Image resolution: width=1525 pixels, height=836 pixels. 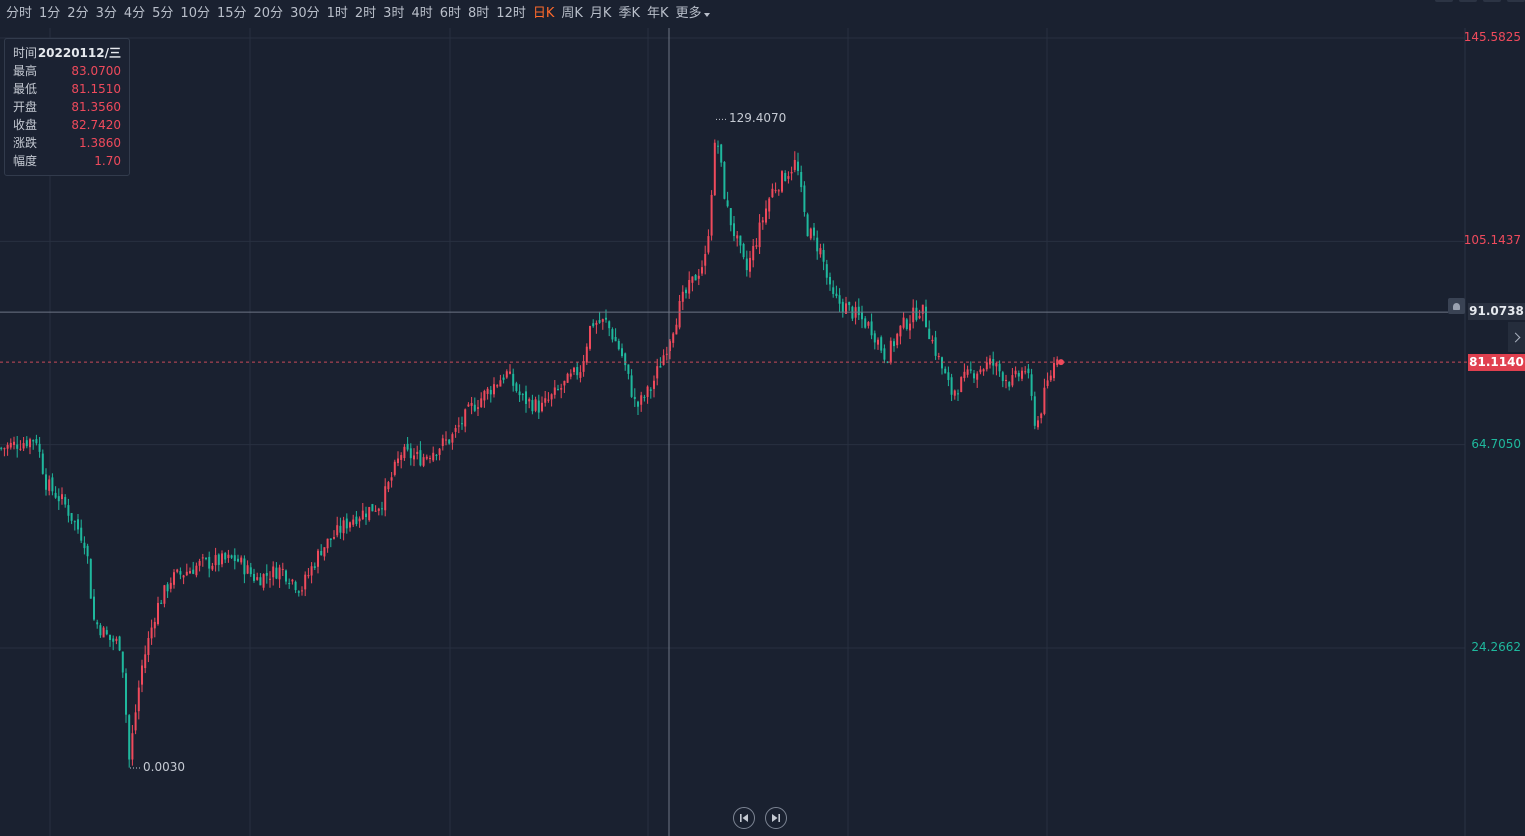 I want to click on jump-to-start-button, so click(x=744, y=818).